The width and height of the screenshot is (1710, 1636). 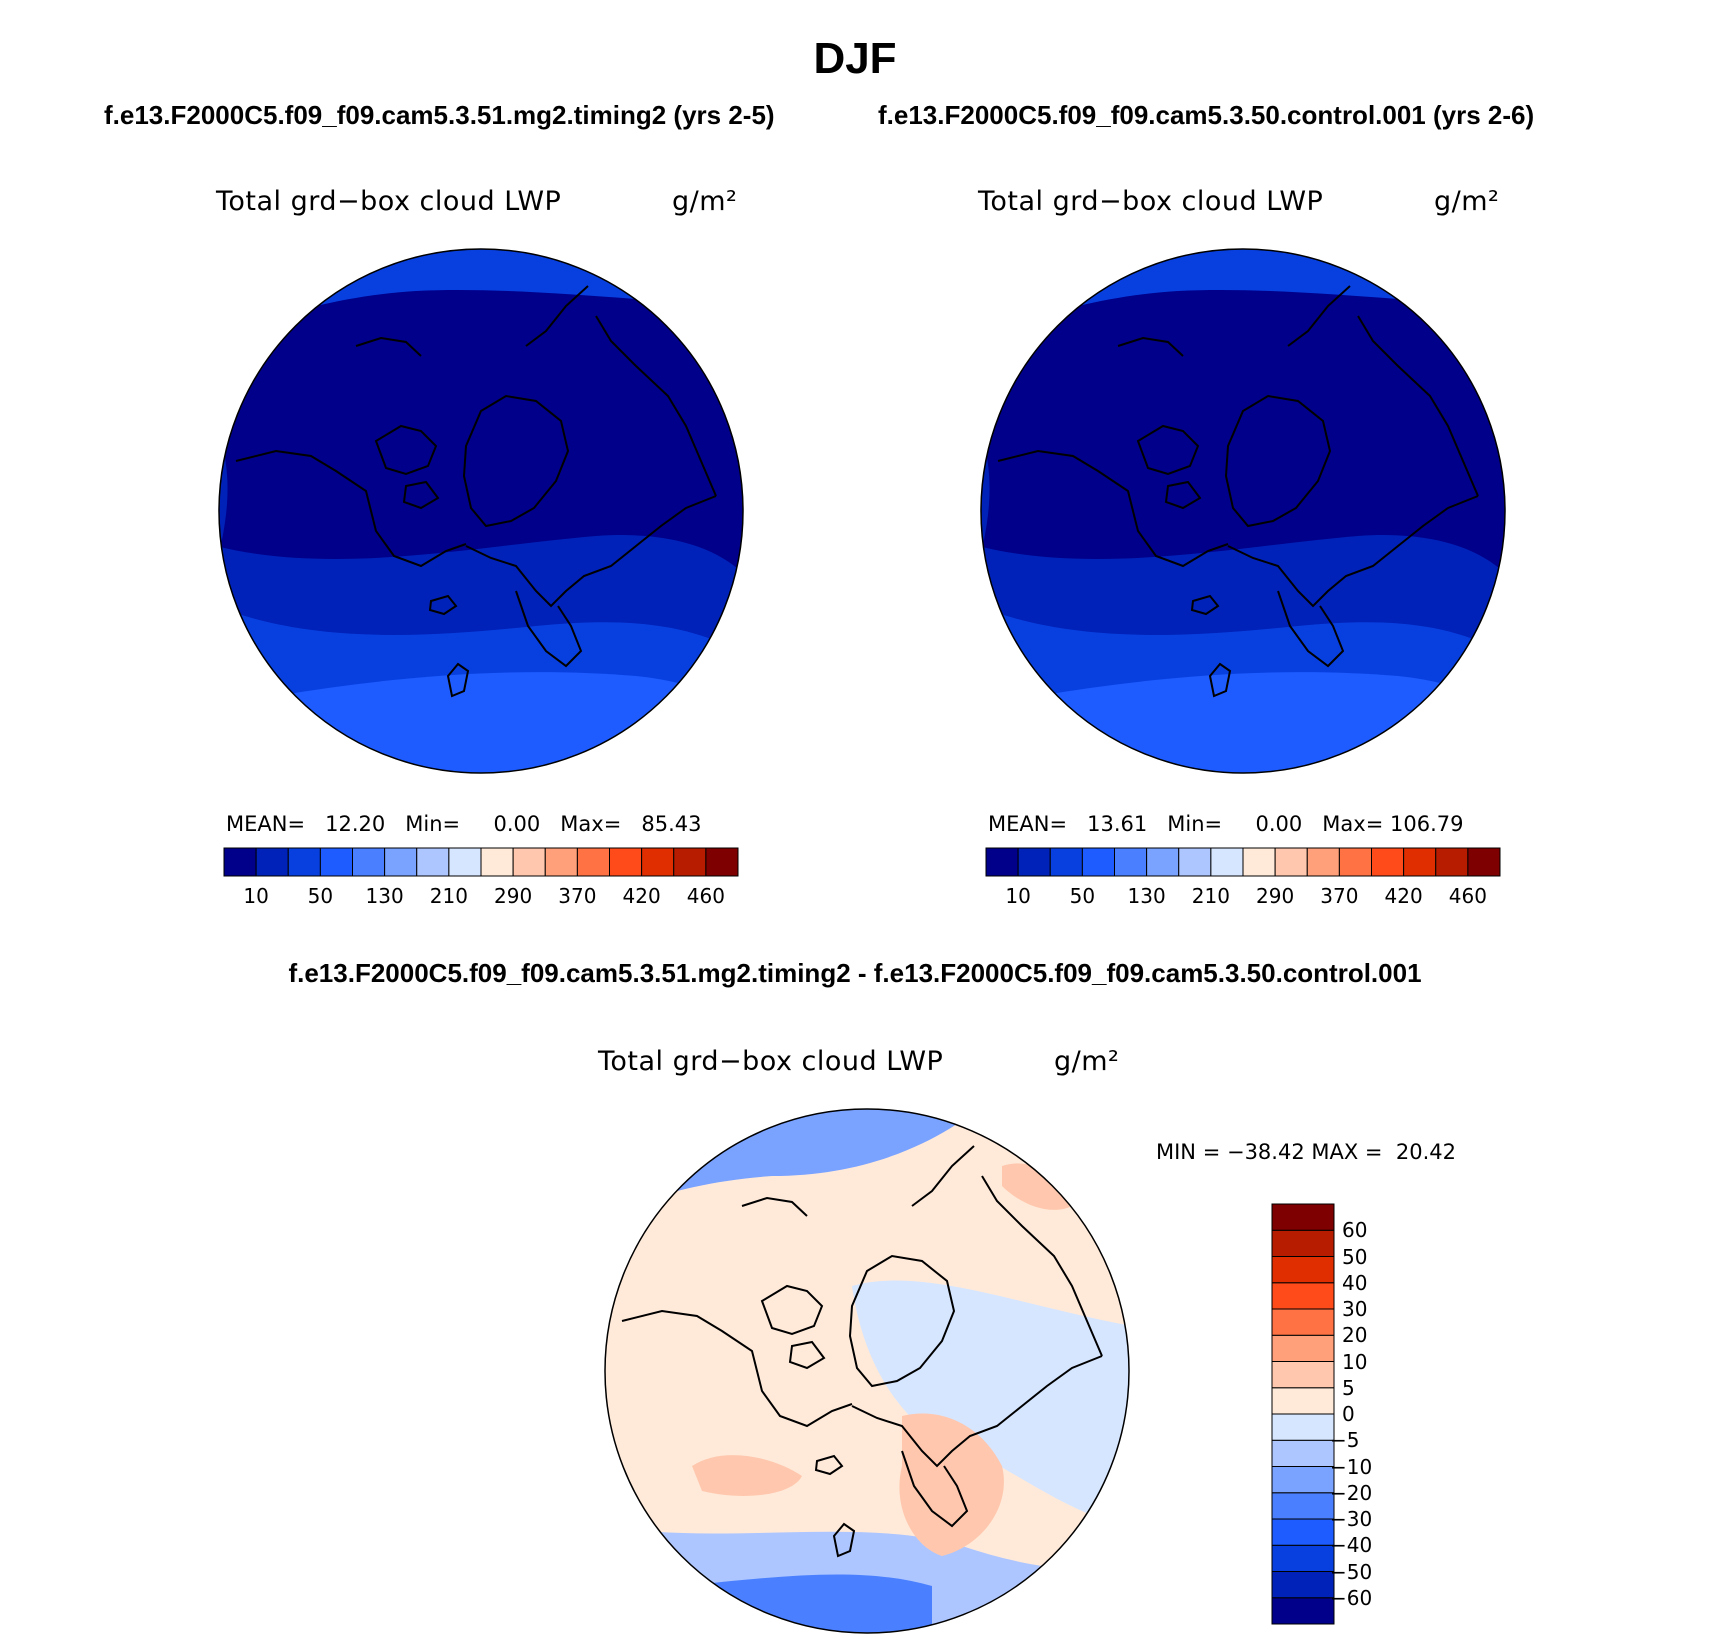 What do you see at coordinates (1355, 1361) in the screenshot?
I see `colorbar-tick-label: 10` at bounding box center [1355, 1361].